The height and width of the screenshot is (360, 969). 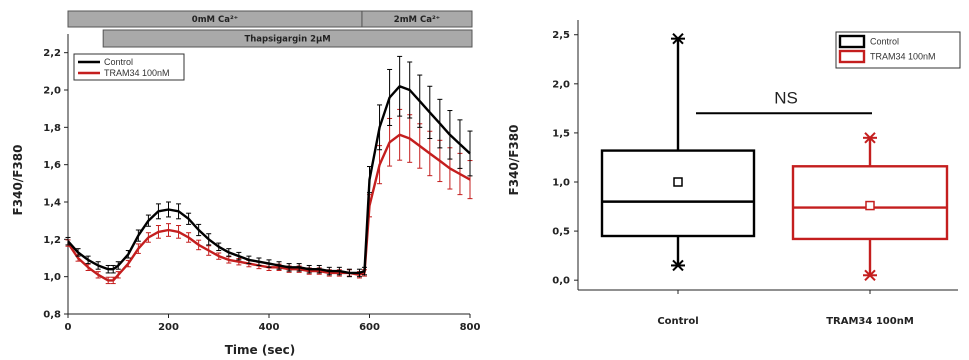 I want to click on time-course-y-tick-label-2: 1,2, so click(x=52, y=240).